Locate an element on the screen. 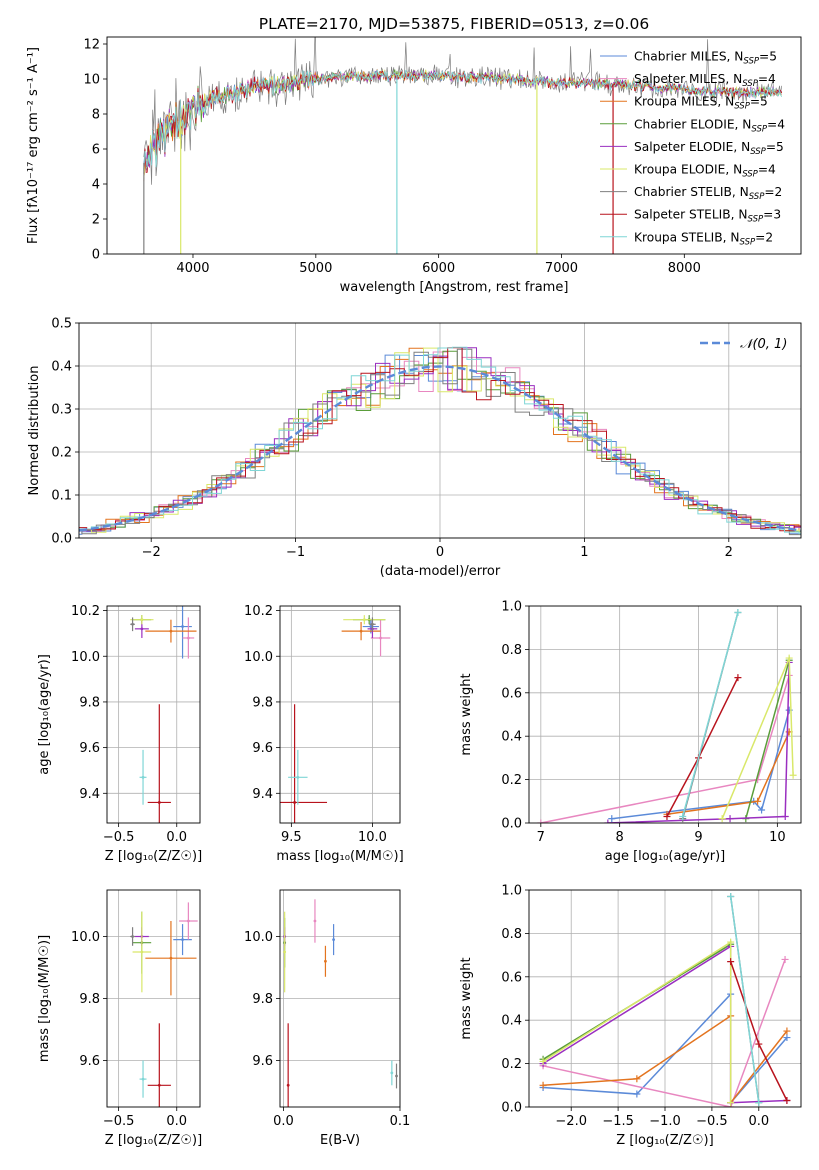  x-tick-label: 5000 is located at coordinates (315, 268).